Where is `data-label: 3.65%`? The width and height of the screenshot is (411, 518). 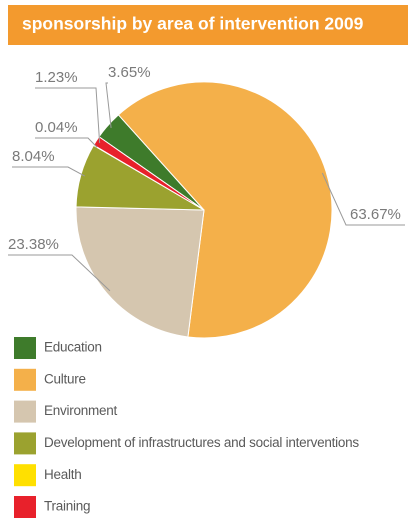 data-label: 3.65% is located at coordinates (129, 72).